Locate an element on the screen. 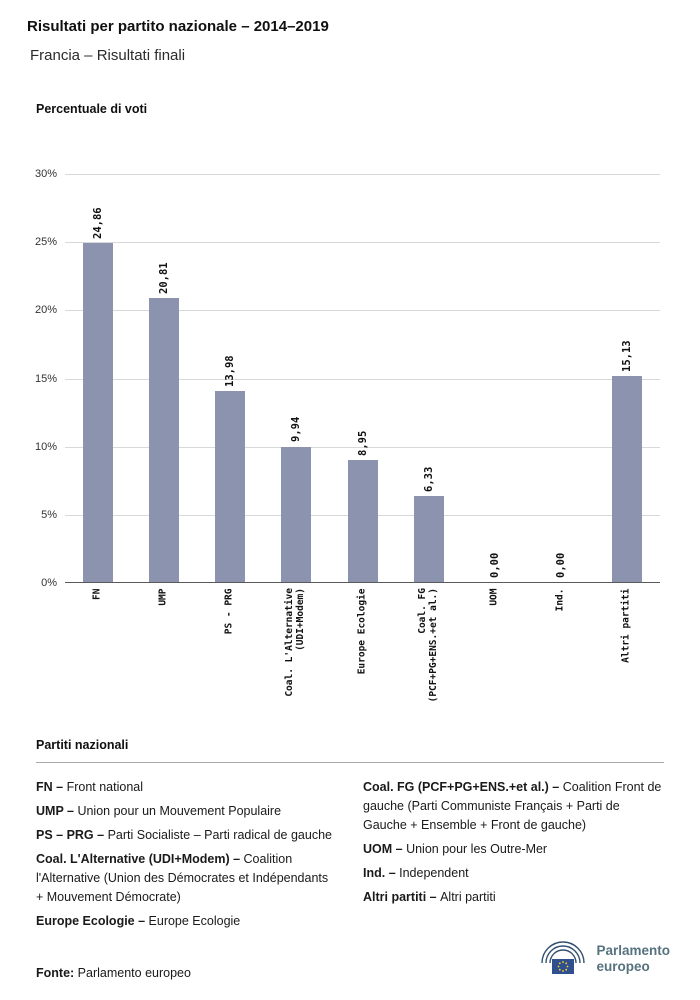 Image resolution: width=700 pixels, height=1000 pixels. legend-item: Altri partiti – Altri partiti is located at coordinates (513, 897).